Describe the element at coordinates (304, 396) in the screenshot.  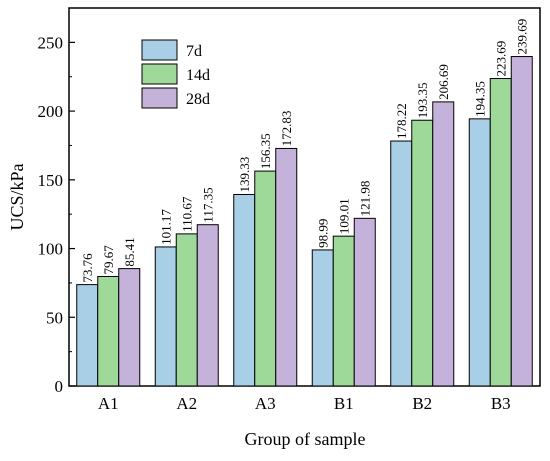
I see `x-axis: A1 A2 A3 B1 B2 B3` at that location.